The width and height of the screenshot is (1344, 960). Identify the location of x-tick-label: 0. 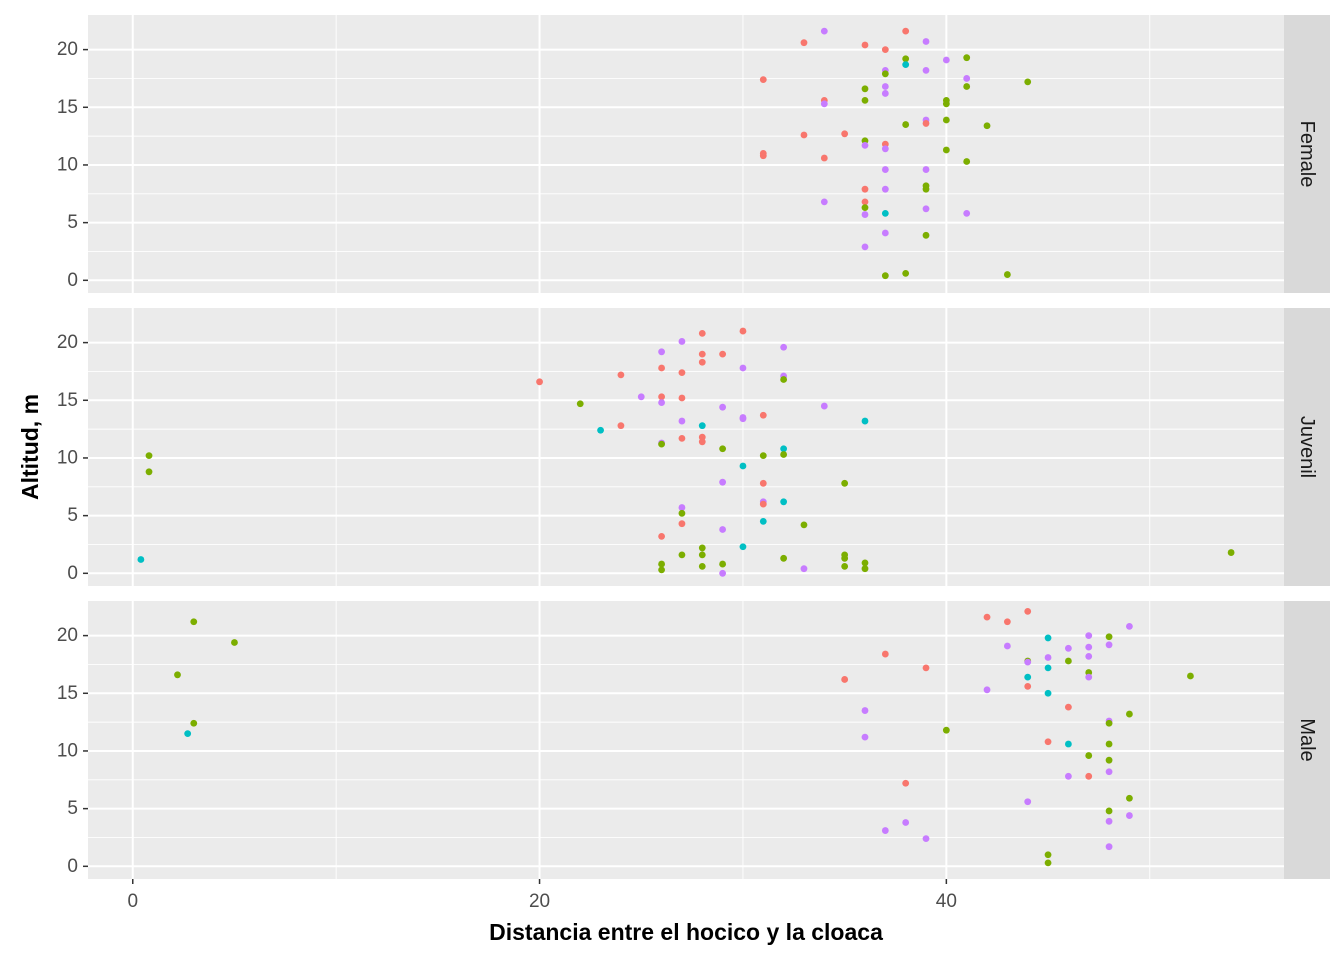
(132, 901).